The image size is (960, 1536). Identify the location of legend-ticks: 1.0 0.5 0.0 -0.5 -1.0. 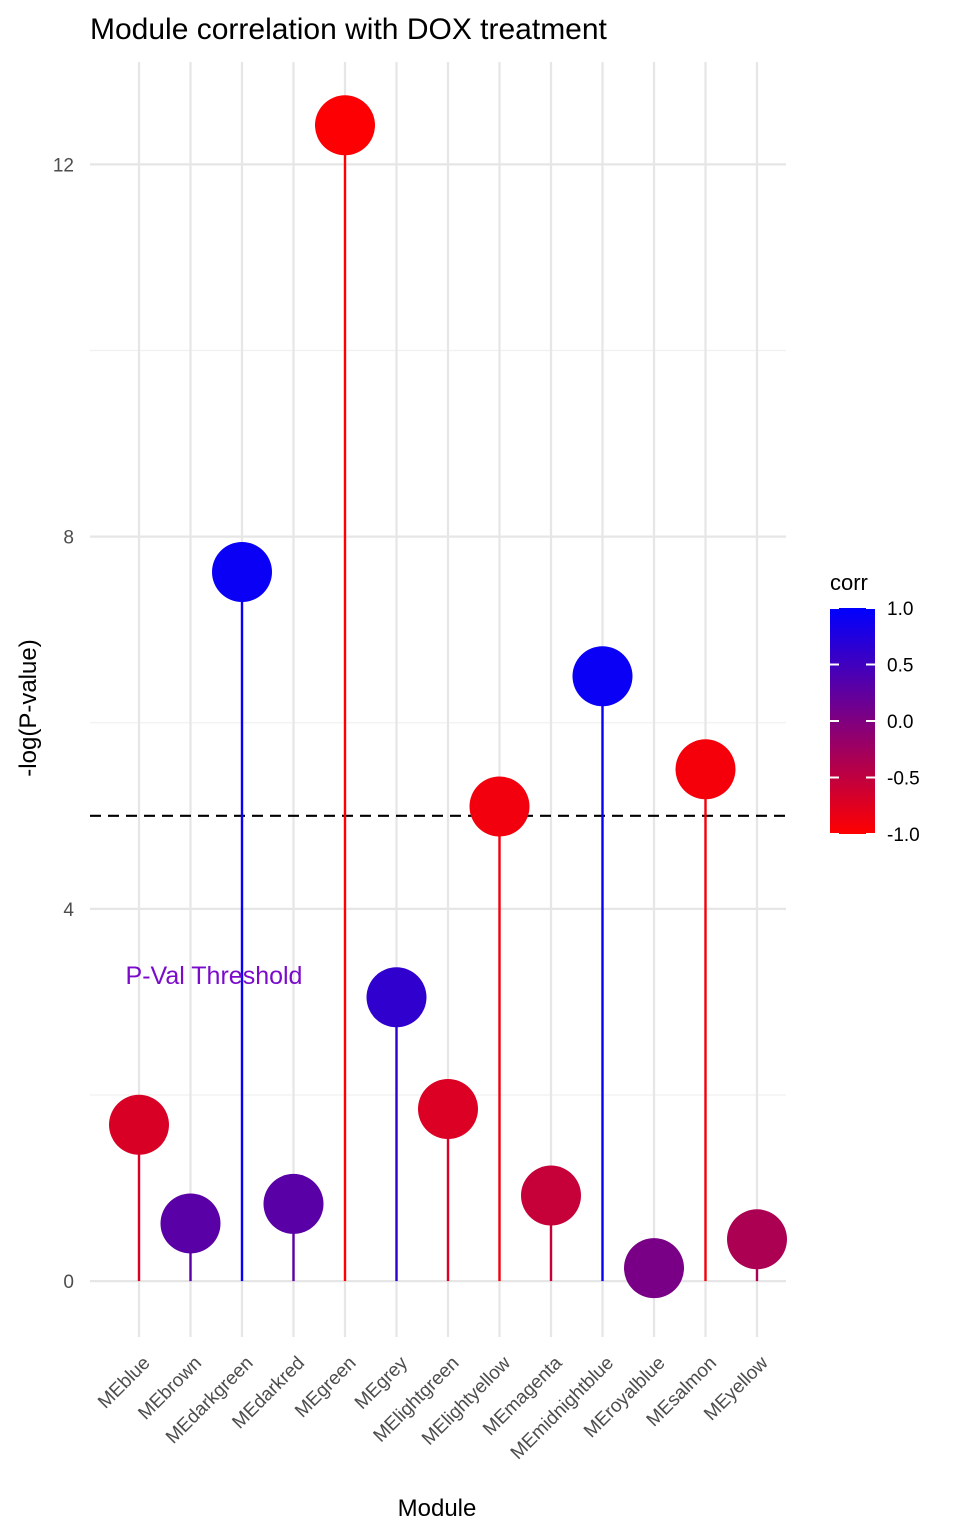
(875, 722).